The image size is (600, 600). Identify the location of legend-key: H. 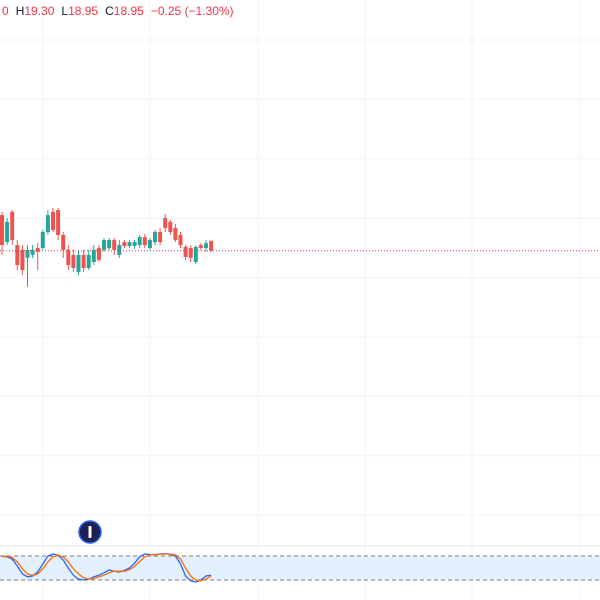
(20, 11).